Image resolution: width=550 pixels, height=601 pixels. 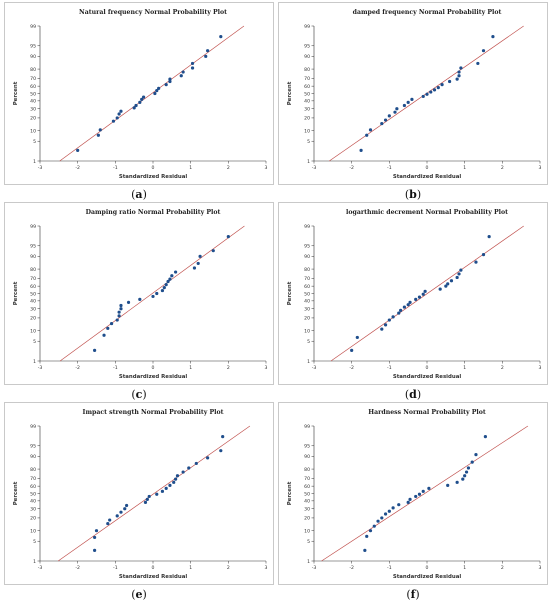 I want to click on y-tick-label: 70, so click(x=33, y=279).